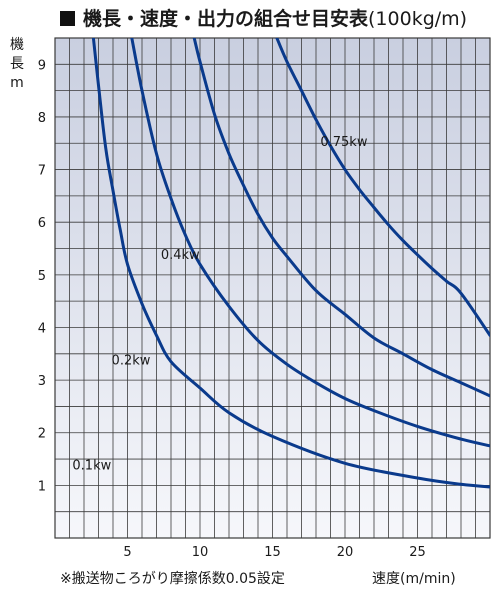 This screenshot has height=595, width=500. I want to click on y-tick-label: 7, so click(42, 171).